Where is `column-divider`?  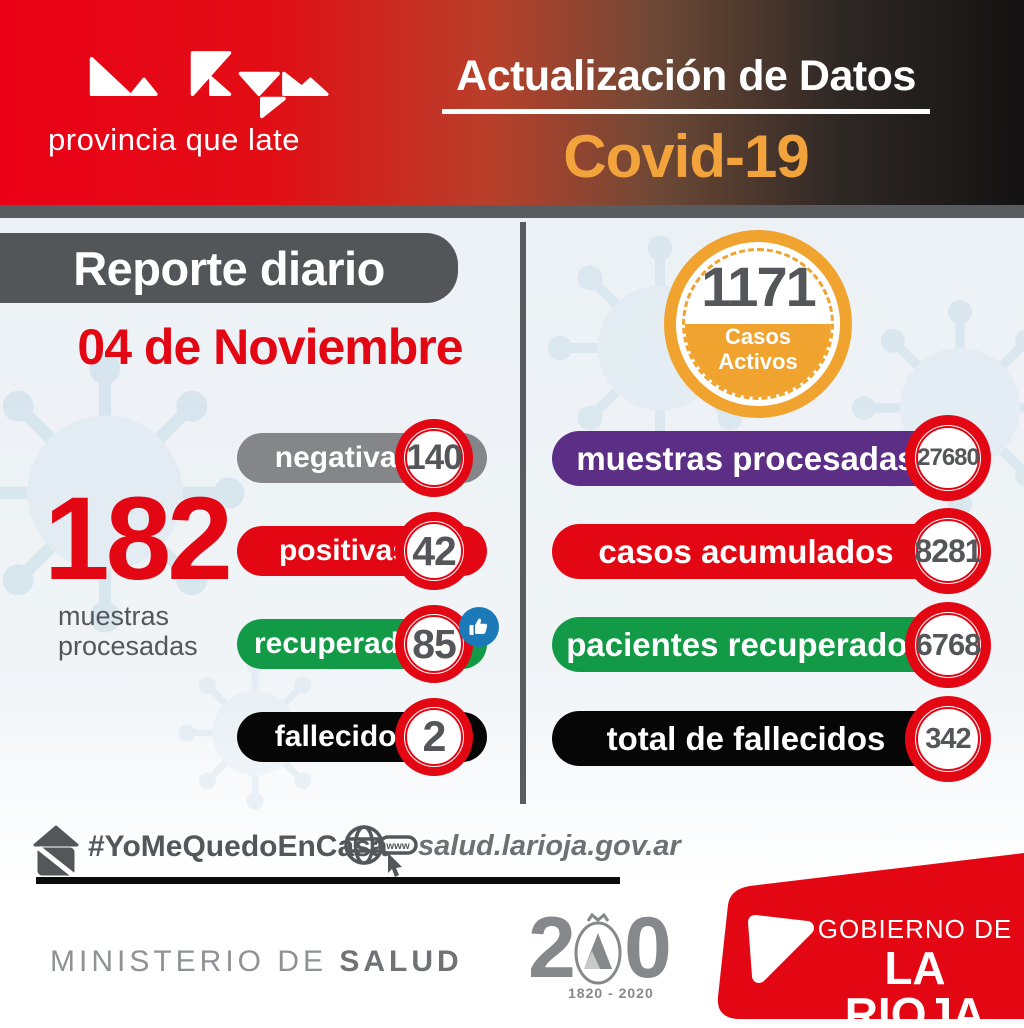
column-divider is located at coordinates (523, 513).